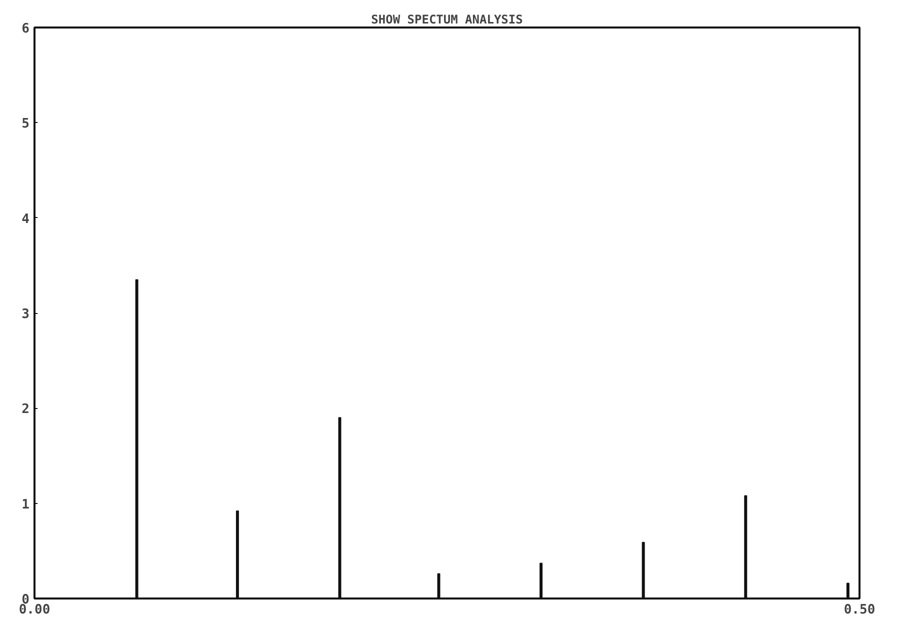 The width and height of the screenshot is (921, 622). What do you see at coordinates (26, 29) in the screenshot?
I see `y-tick-label: 6` at bounding box center [26, 29].